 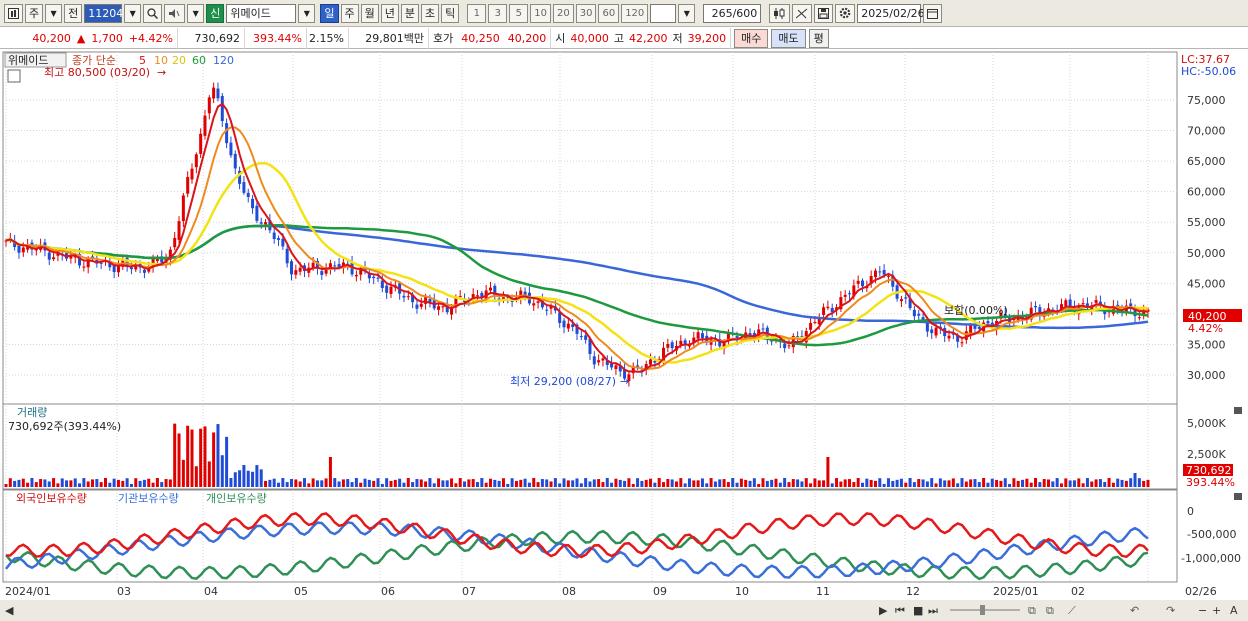 I want to click on bar-count-field: 265/600, so click(x=732, y=13).